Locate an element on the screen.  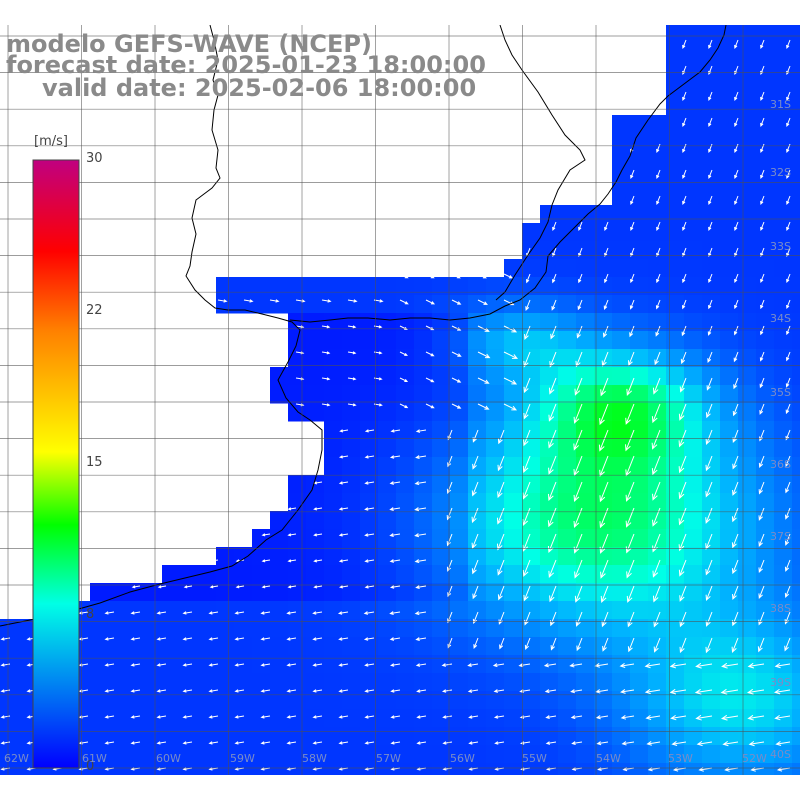
lat-label: 39S is located at coordinates (780, 682).